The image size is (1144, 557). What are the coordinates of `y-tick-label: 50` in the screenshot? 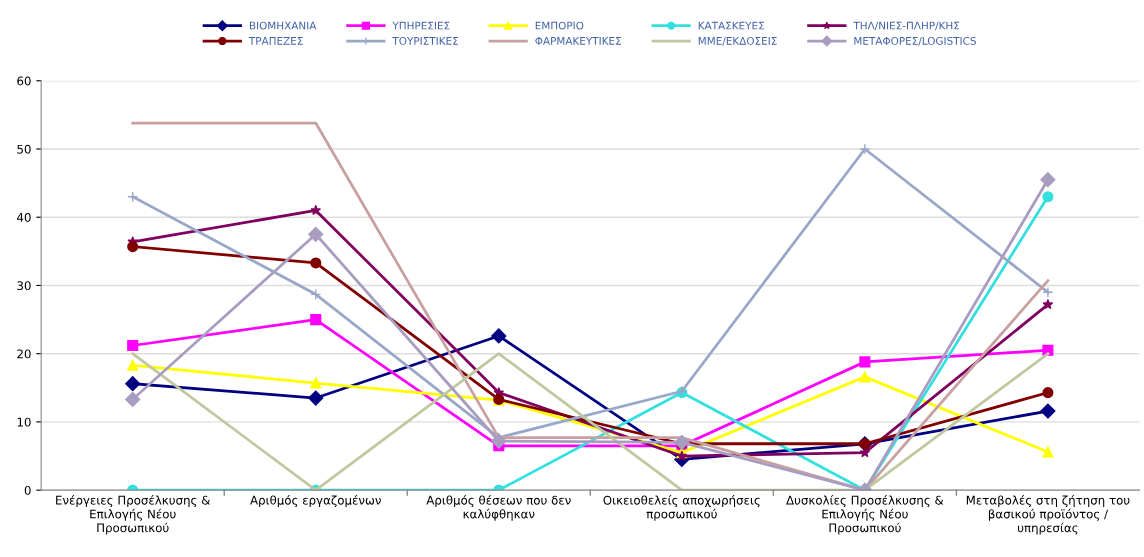 It's located at (24, 149).